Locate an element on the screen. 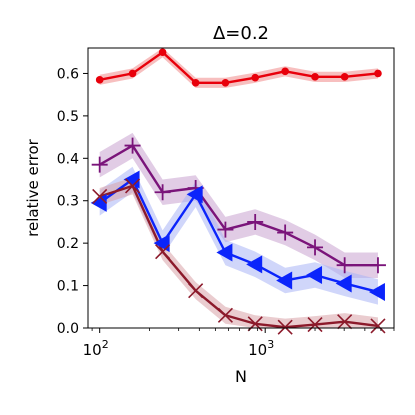 This screenshot has width=415, height=415. x-tick-label: 10² is located at coordinates (96, 348).